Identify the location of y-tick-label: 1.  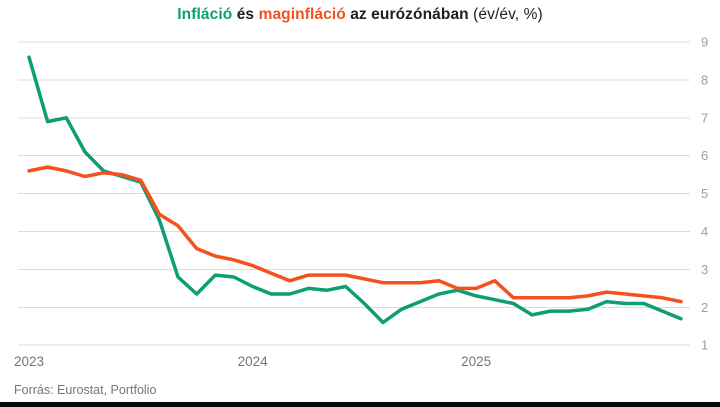
(704, 345).